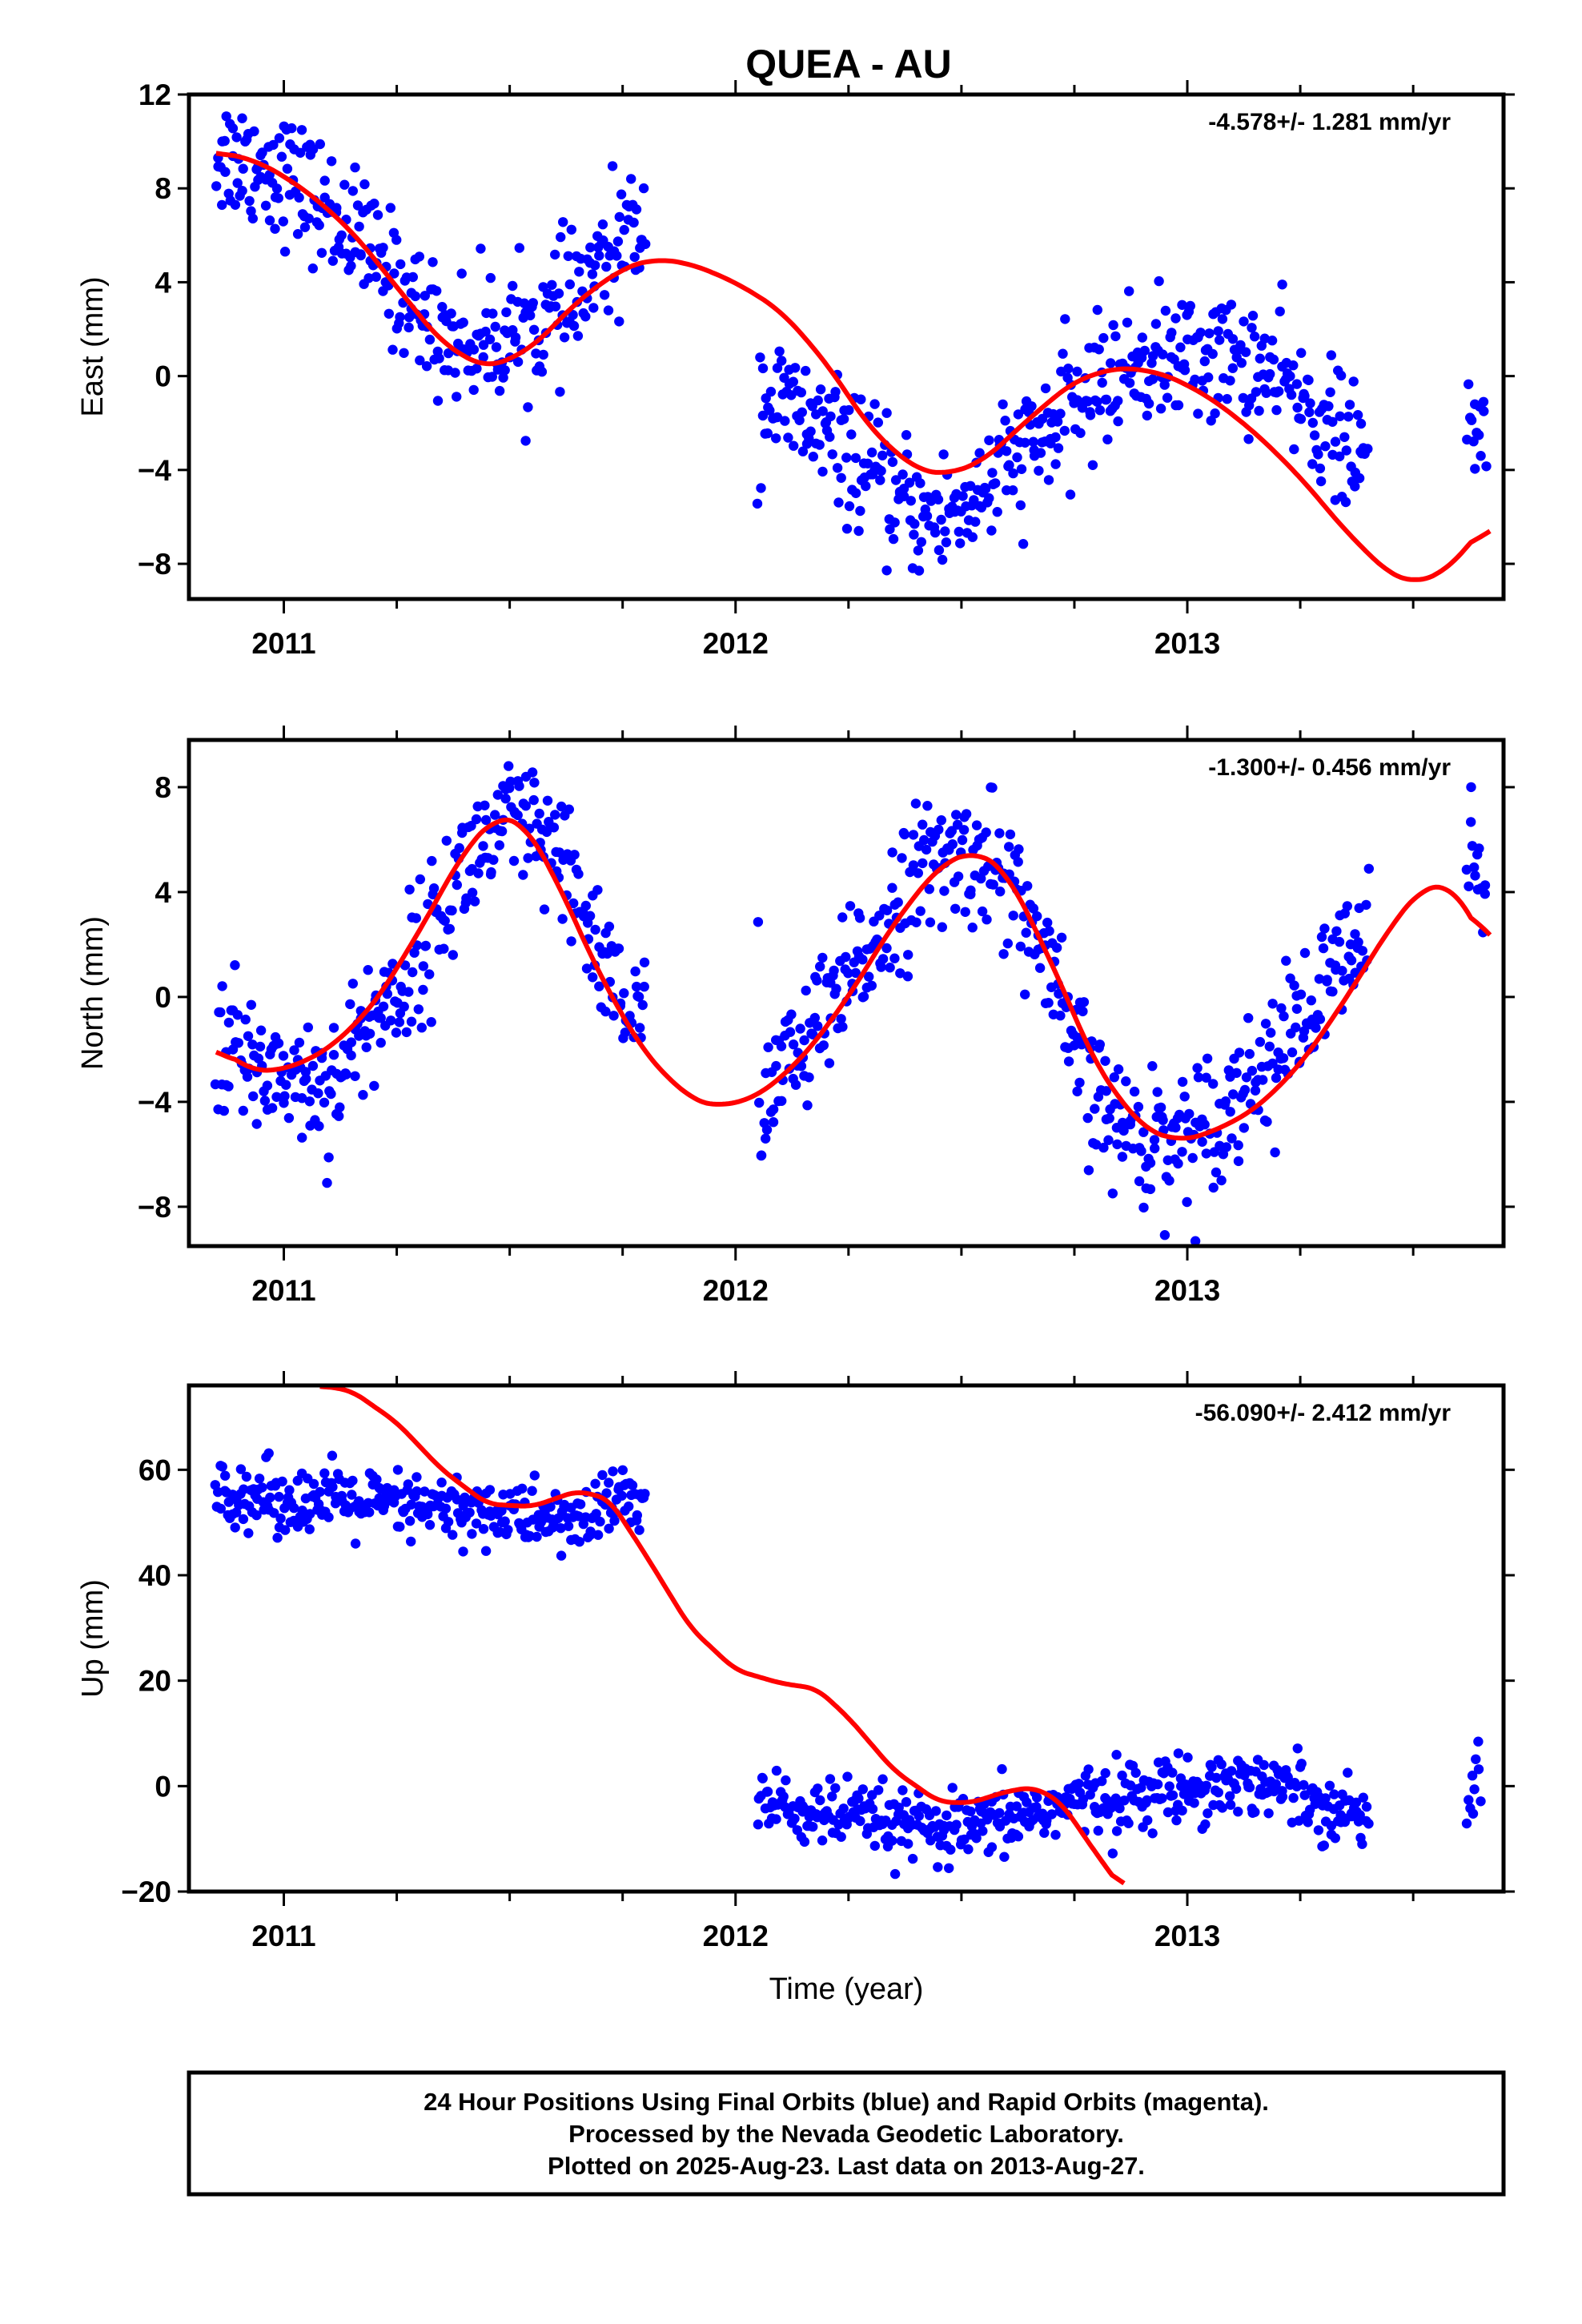  What do you see at coordinates (93, 346) in the screenshot?
I see `y-axis-label: East (mm)` at bounding box center [93, 346].